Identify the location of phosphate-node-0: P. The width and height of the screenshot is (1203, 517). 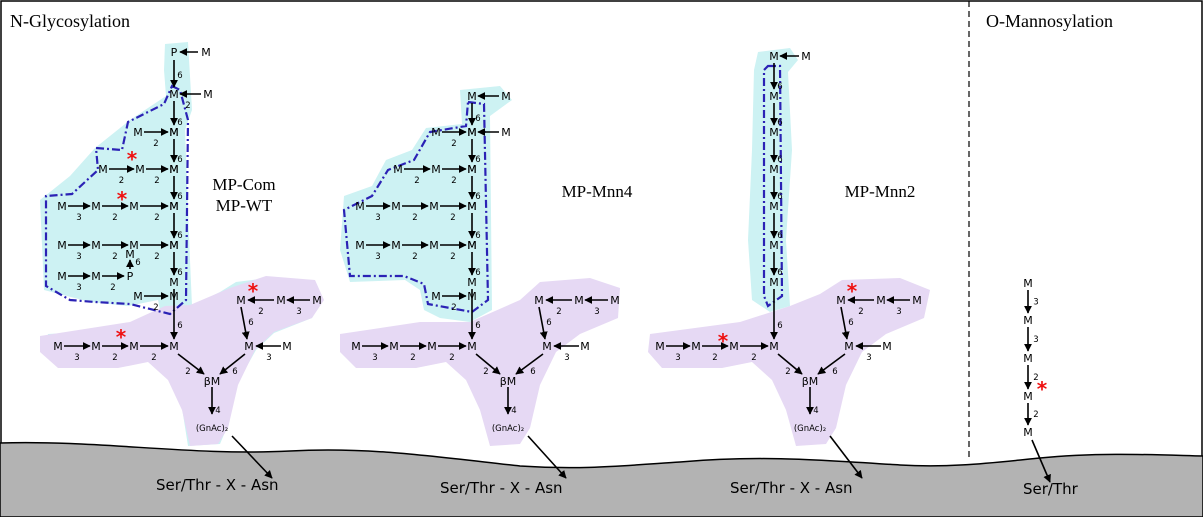
(174, 52).